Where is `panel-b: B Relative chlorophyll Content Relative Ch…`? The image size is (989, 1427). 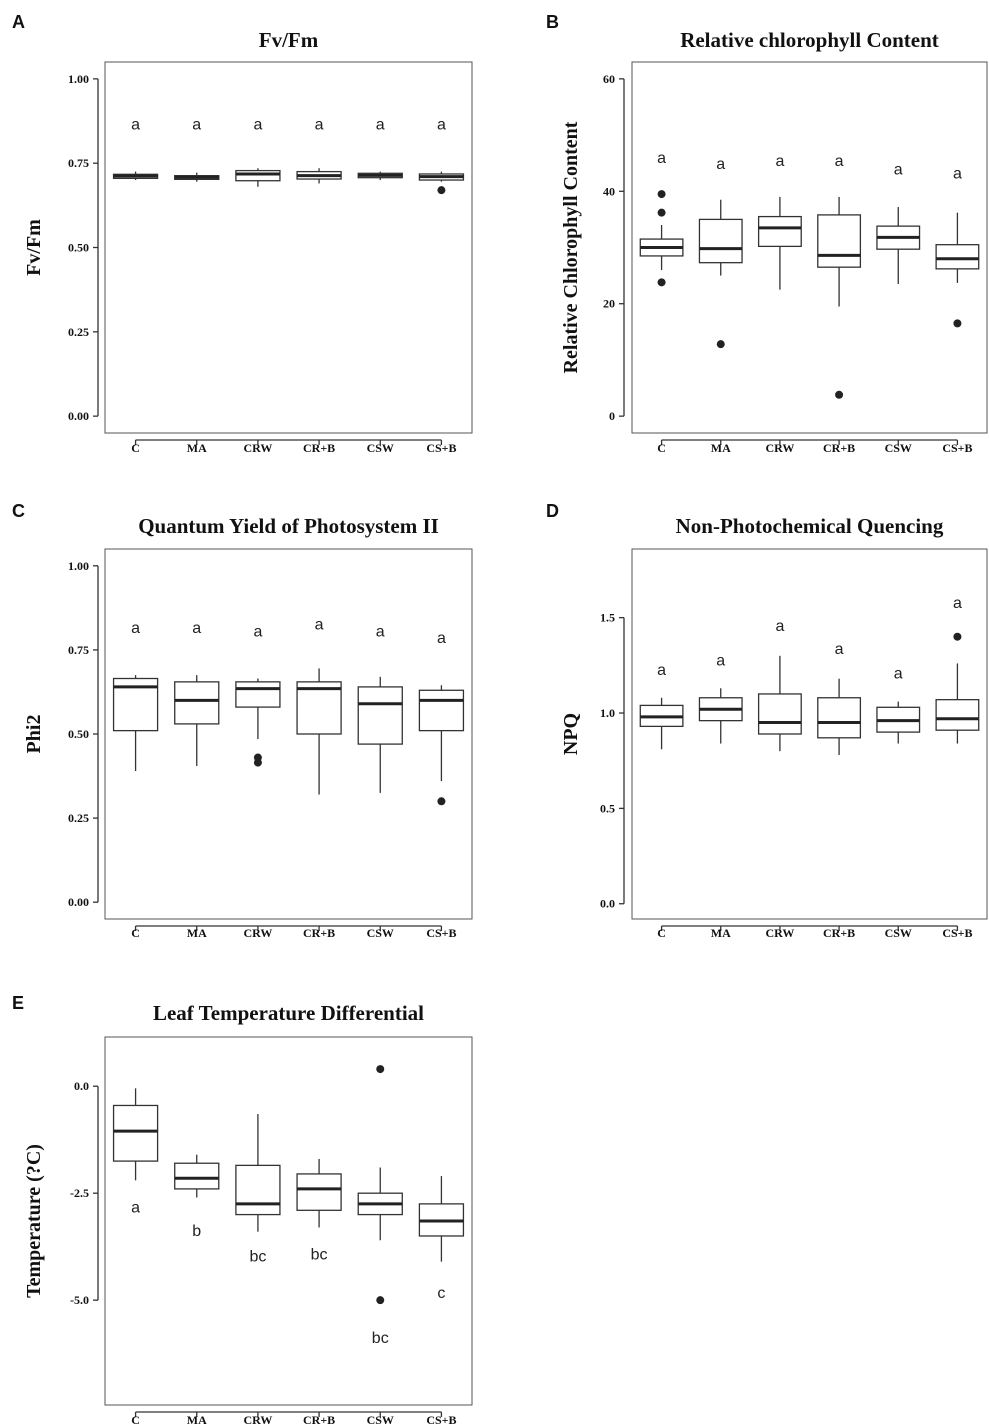 panel-b: B Relative chlorophyll Content Relative Ch… is located at coordinates (767, 233).